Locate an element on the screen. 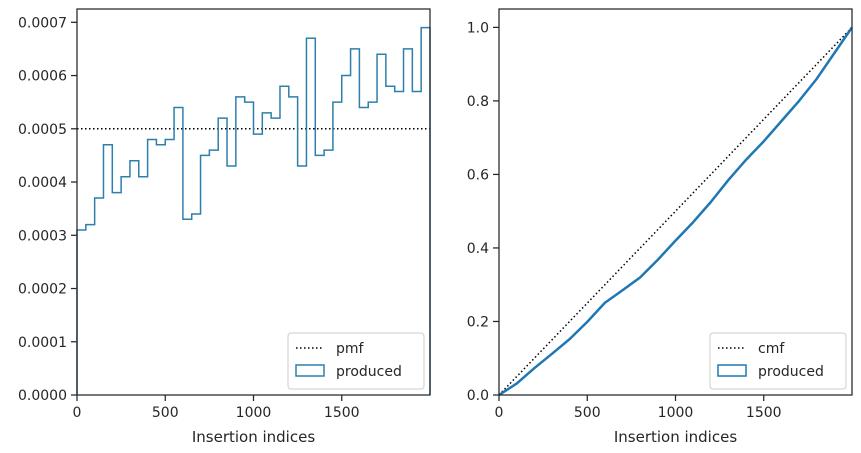 Image resolution: width=861 pixels, height=453 pixels. y-tick-label: 0.0001 is located at coordinates (42, 343).